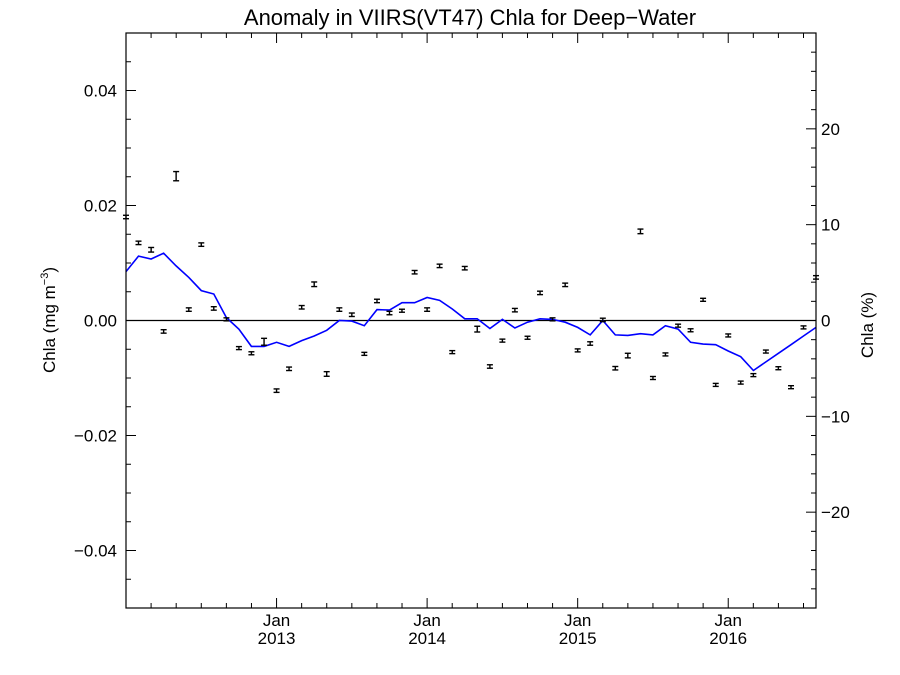  What do you see at coordinates (95, 551) in the screenshot?
I see `y-left-tick-label: −0.04` at bounding box center [95, 551].